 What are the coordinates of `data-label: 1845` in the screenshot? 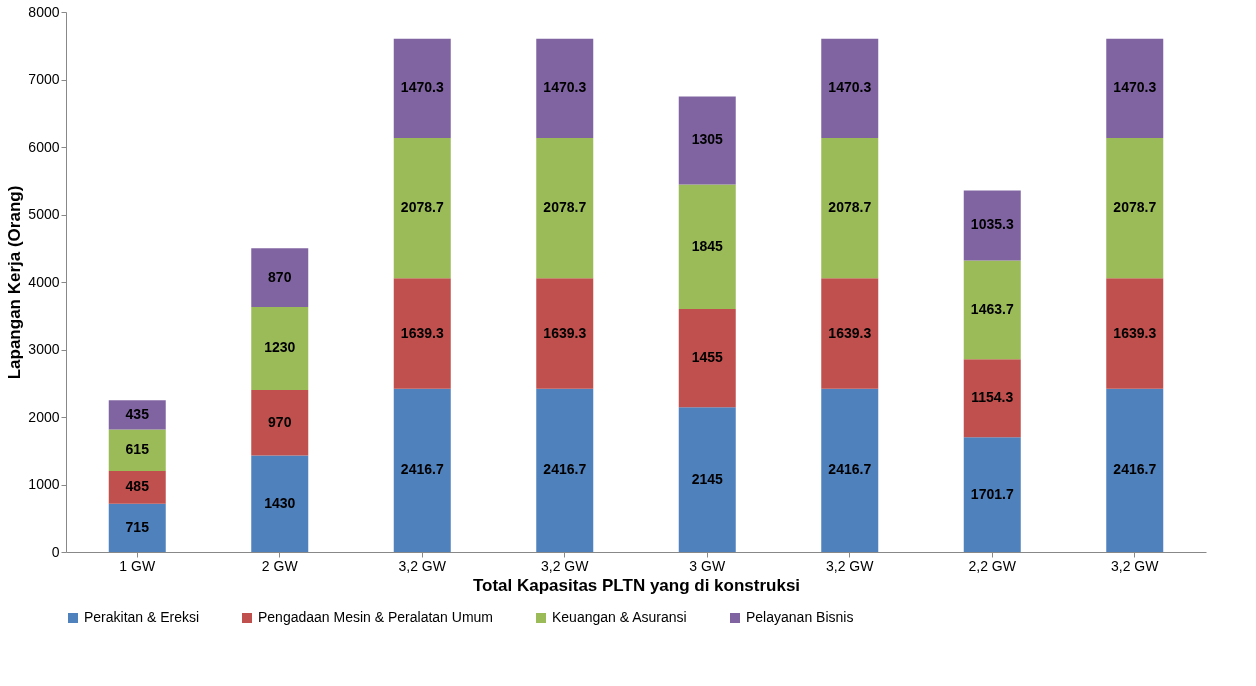 It's located at (707, 245).